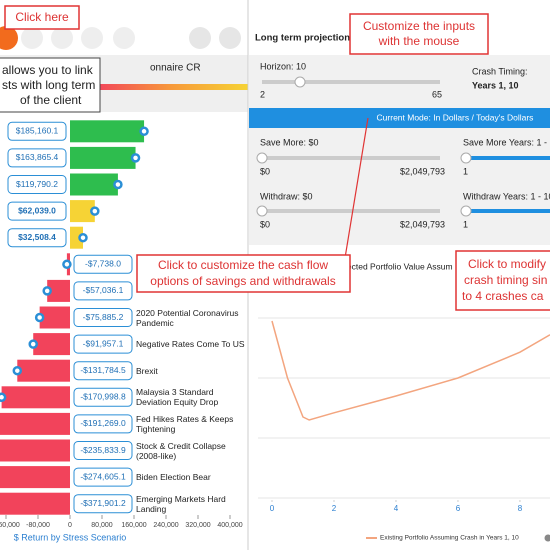 This screenshot has height=550, width=550. What do you see at coordinates (465, 171) in the screenshot?
I see `save-years-min: 1` at bounding box center [465, 171].